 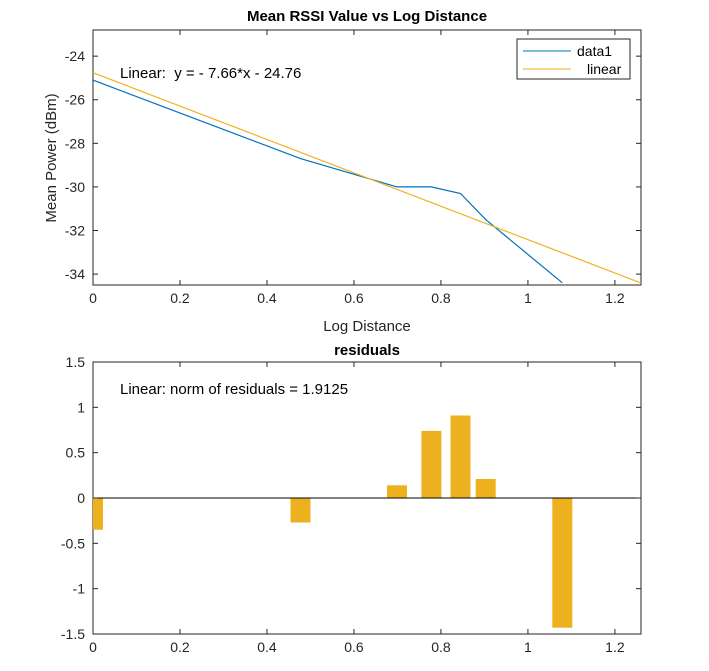 I want to click on rssi-plot-fit-annotation: Linear: y = - 7.66*x - 24.76, so click(x=210, y=73).